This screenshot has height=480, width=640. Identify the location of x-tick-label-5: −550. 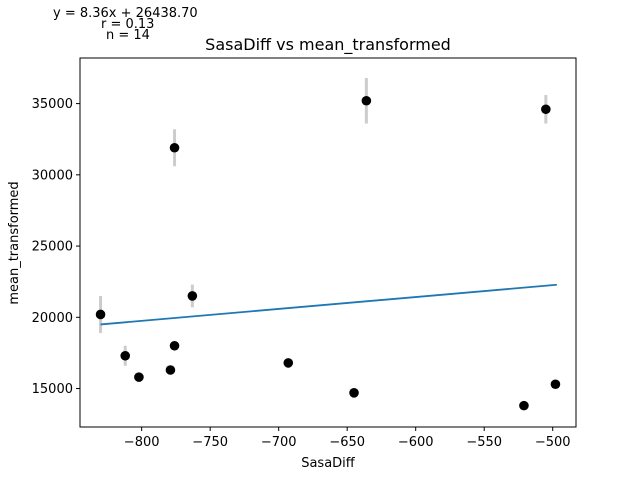
(484, 442).